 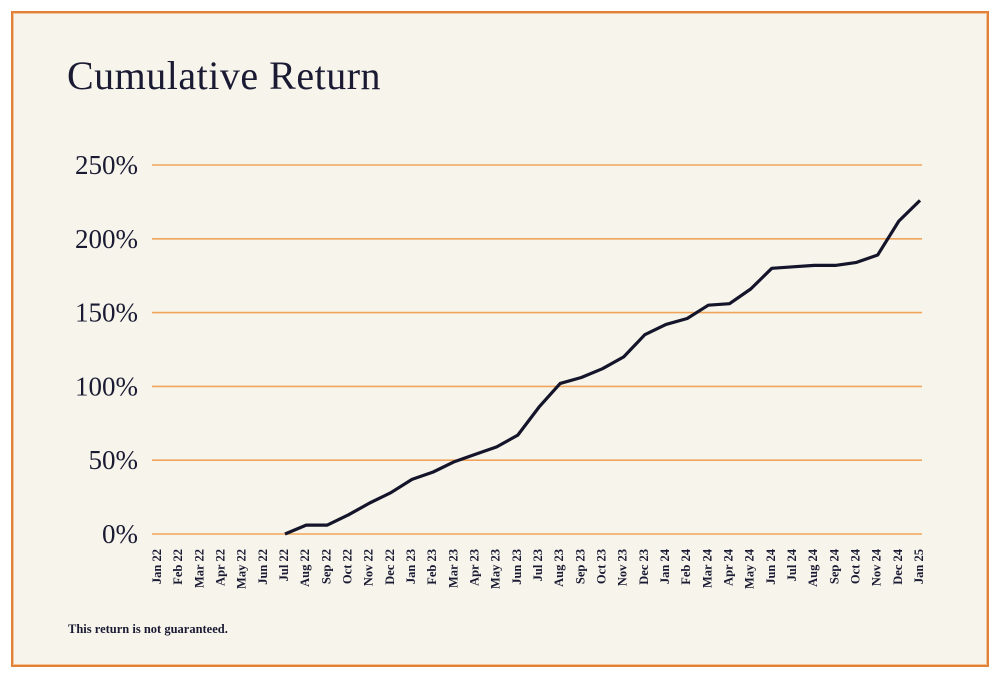 I want to click on x-tick-label: Jan 25, so click(x=919, y=566).